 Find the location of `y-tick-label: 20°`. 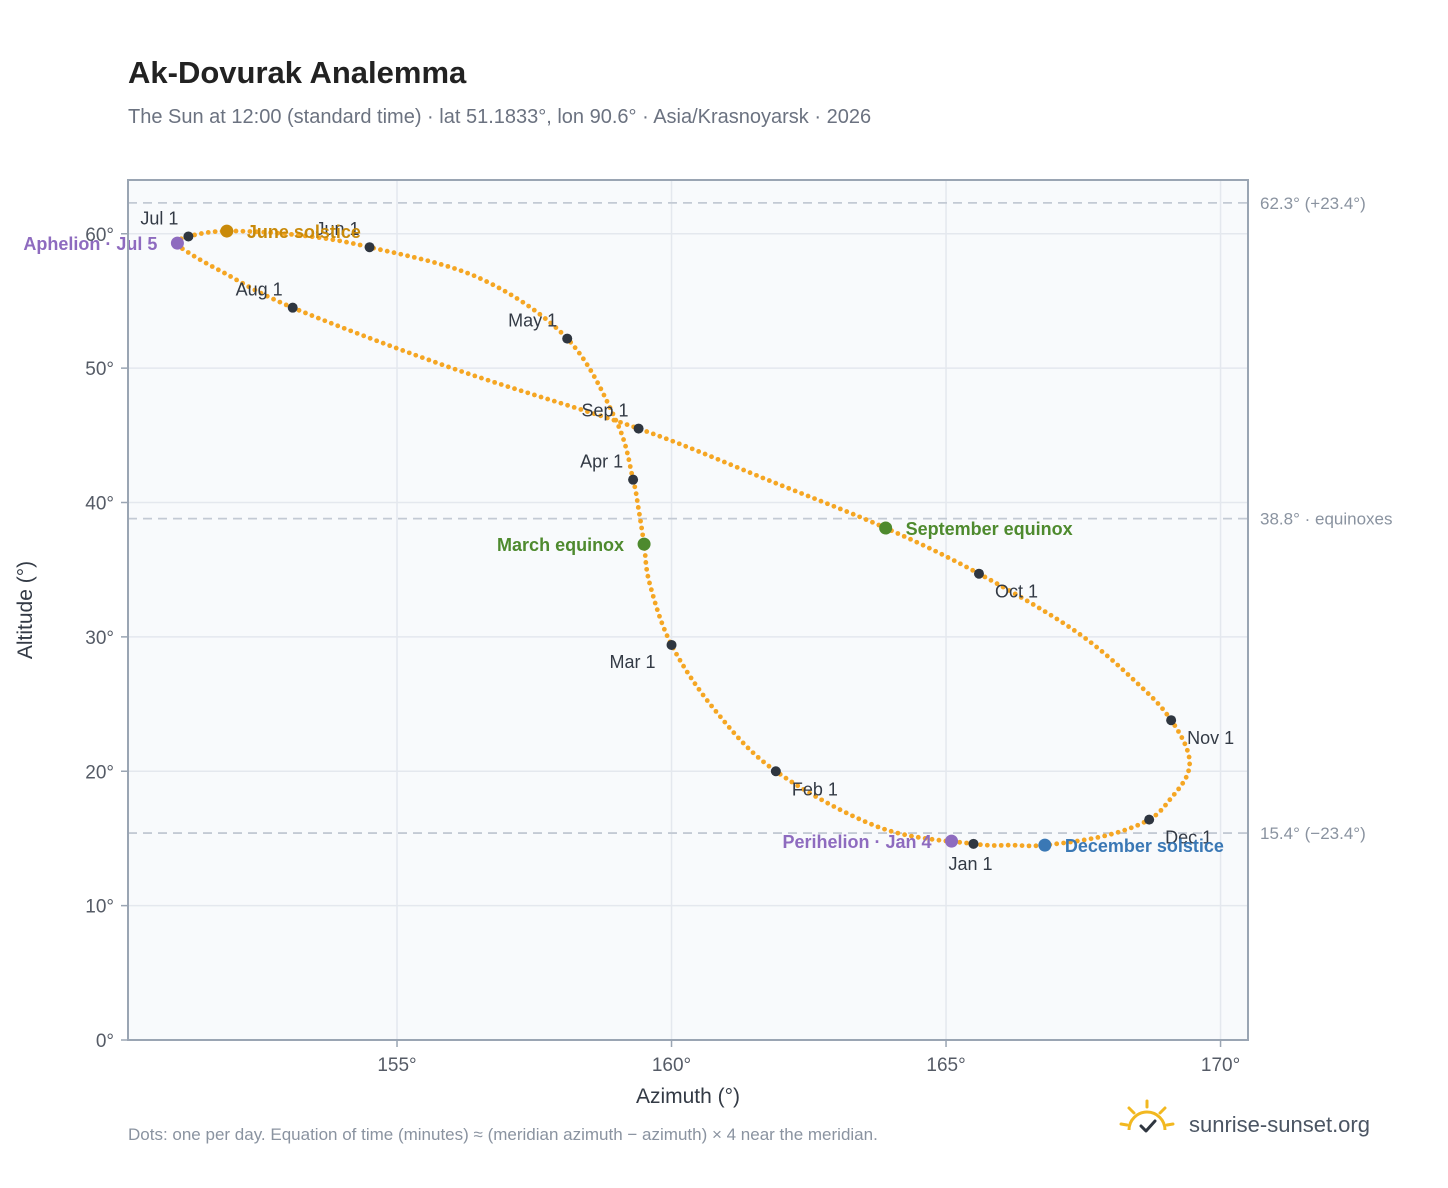

y-tick-label: 20° is located at coordinates (99, 772).